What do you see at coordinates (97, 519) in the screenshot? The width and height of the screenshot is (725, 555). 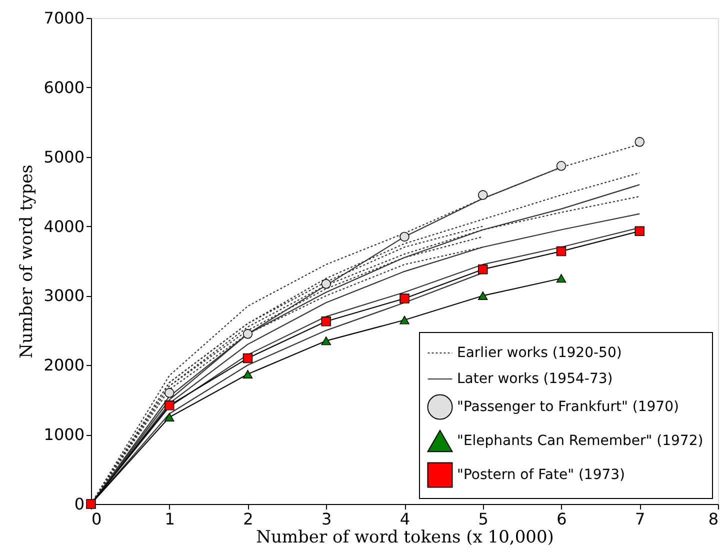 I see `x-tick-label: 0` at bounding box center [97, 519].